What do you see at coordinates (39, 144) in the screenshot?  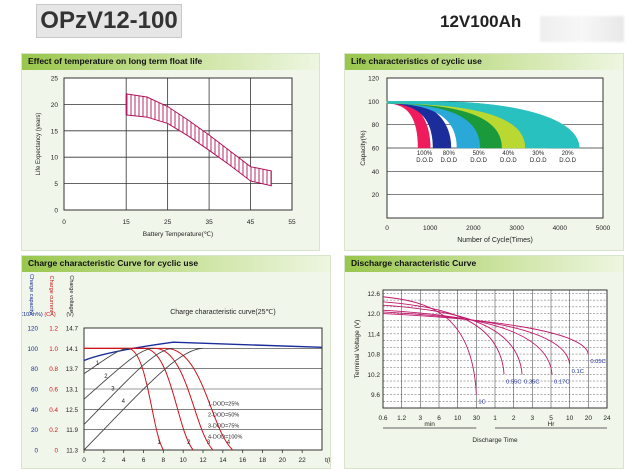 I see `y-axis-label: Life Expectancy (years)` at bounding box center [39, 144].